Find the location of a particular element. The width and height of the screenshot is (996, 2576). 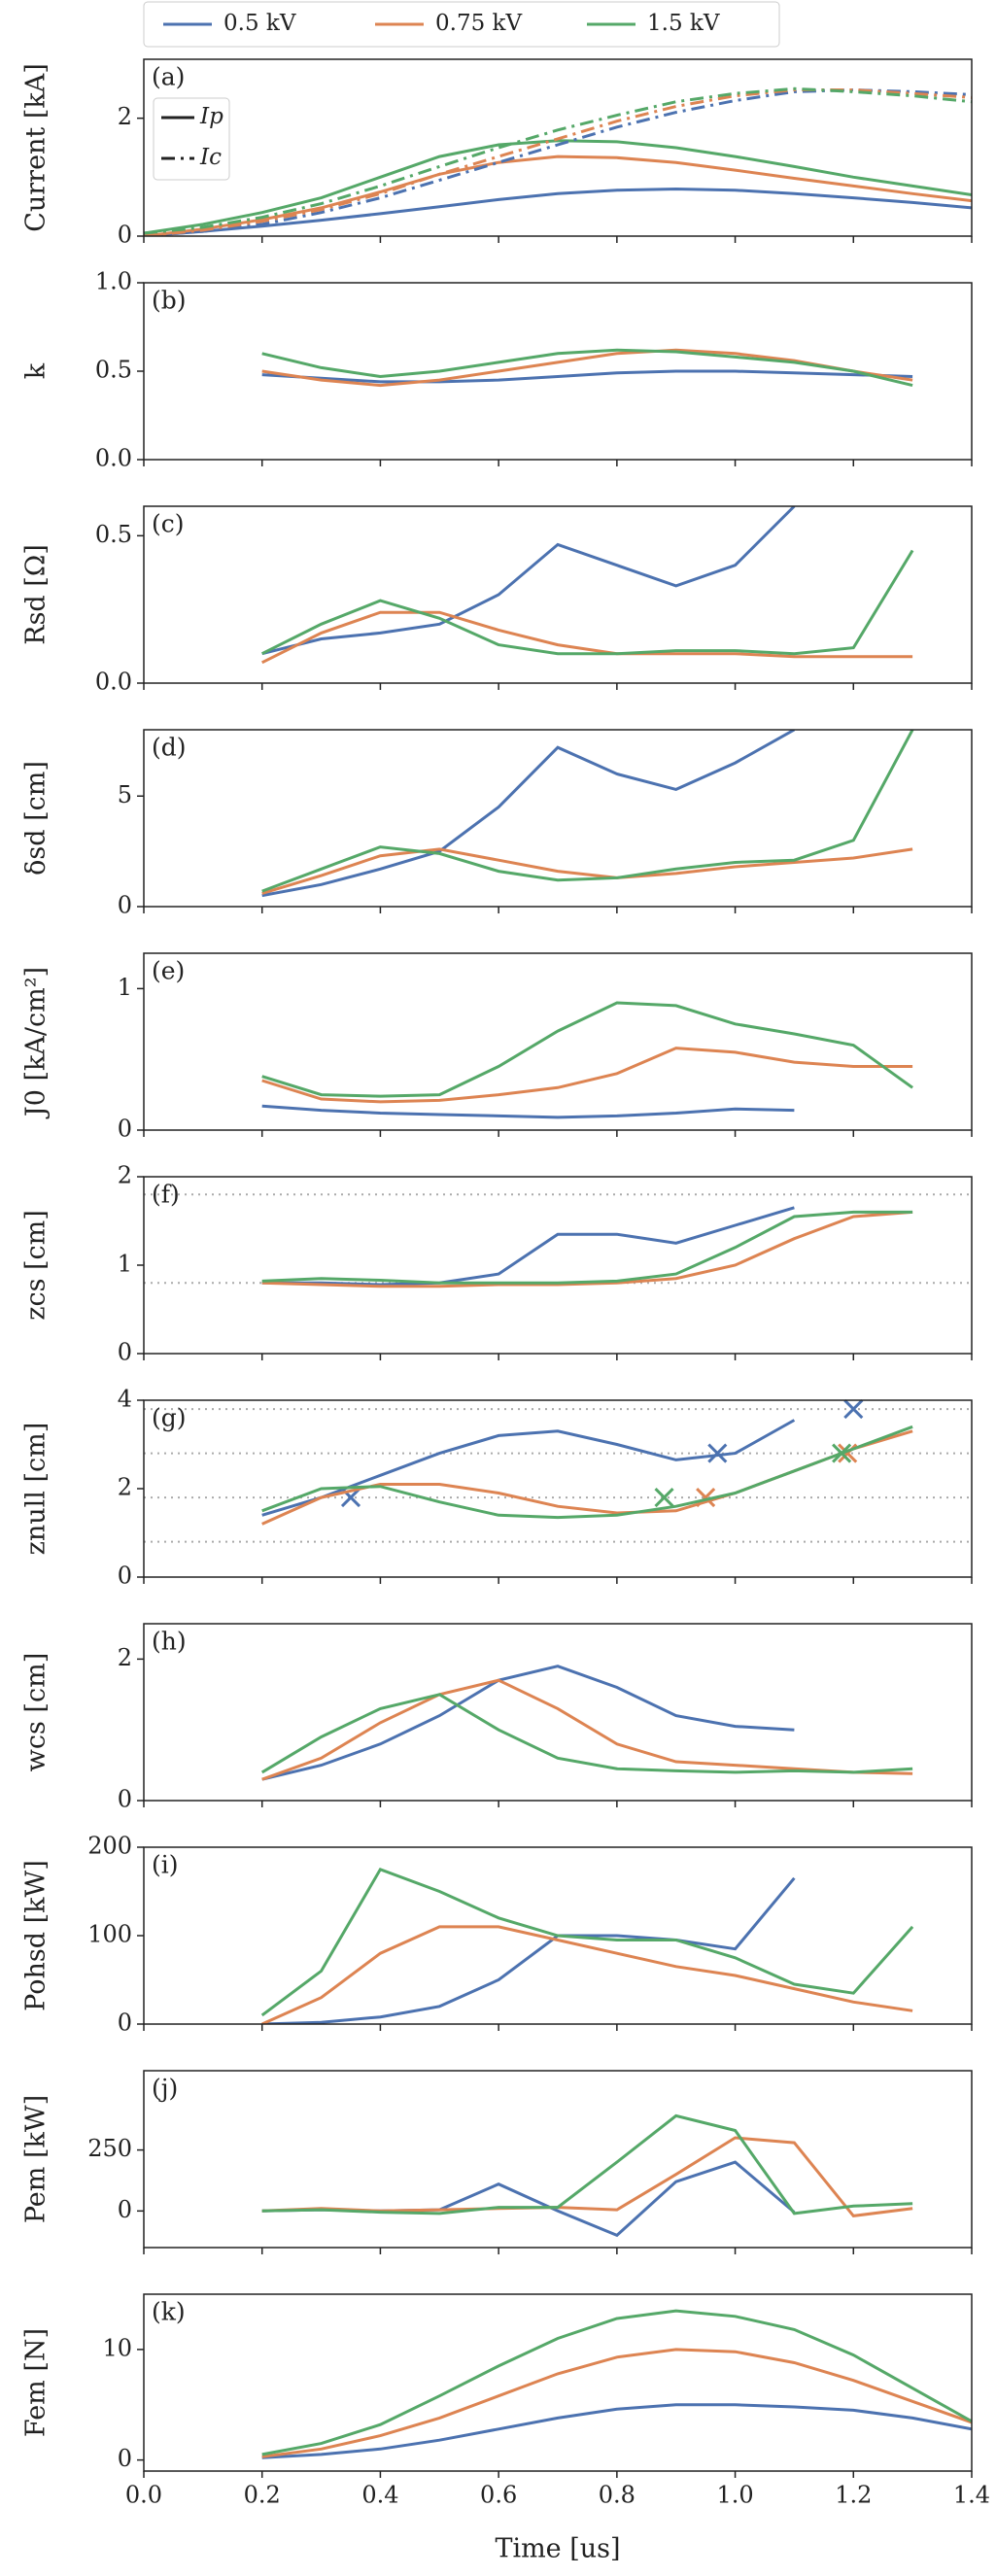

y-tick-label: 1 is located at coordinates (125, 1264).